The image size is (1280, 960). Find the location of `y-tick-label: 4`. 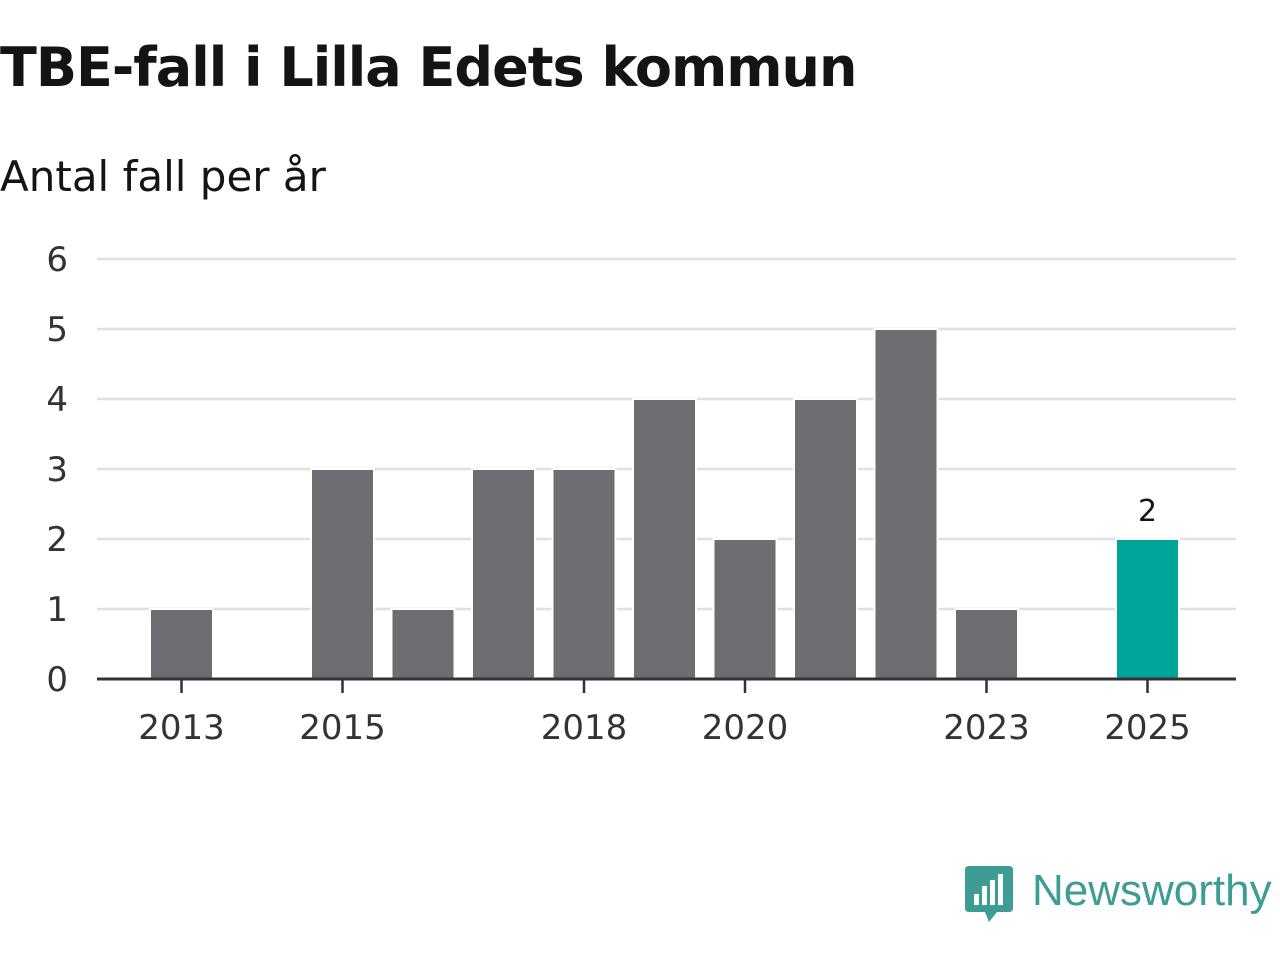

y-tick-label: 4 is located at coordinates (57, 400).